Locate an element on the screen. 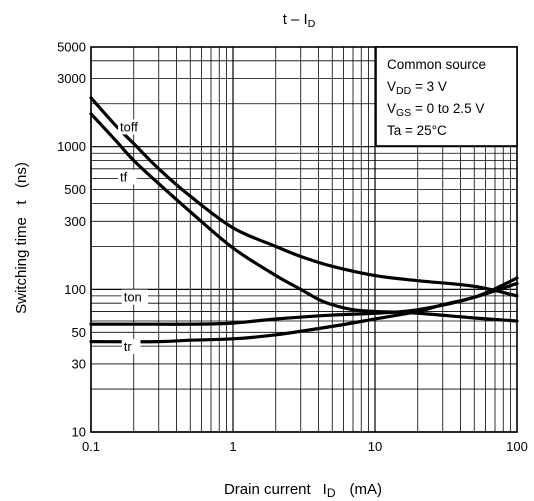  chart-title: t – ID is located at coordinates (299, 20).